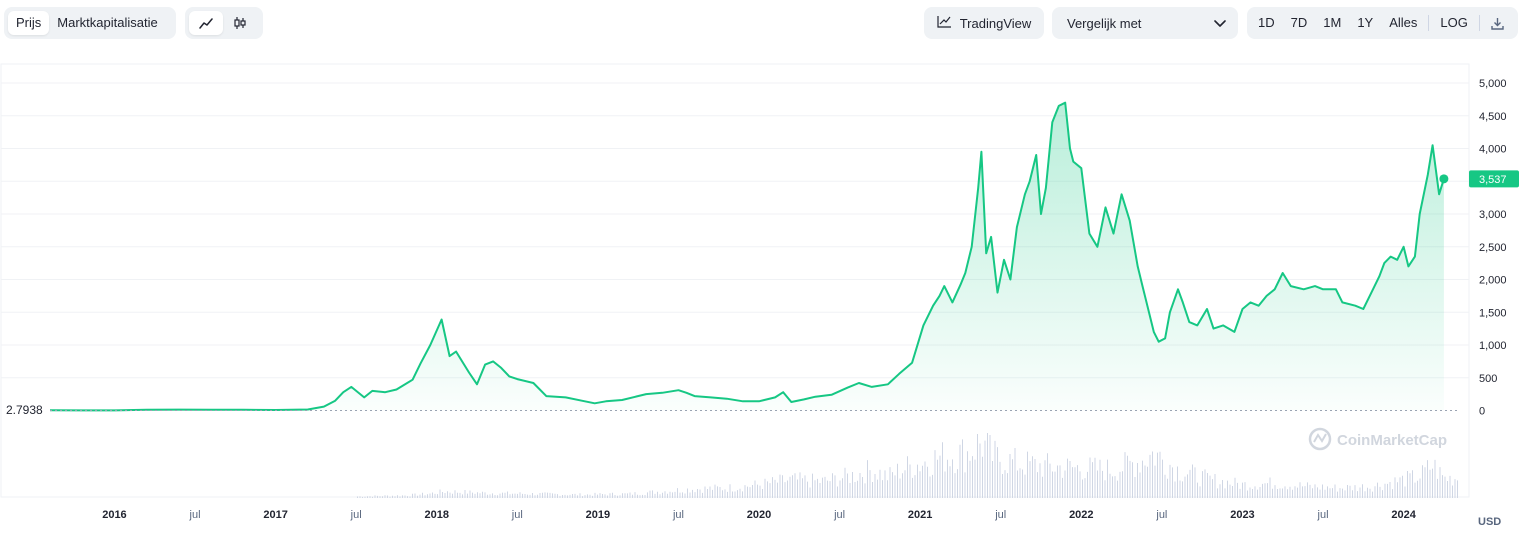 This screenshot has height=551, width=1520. Describe the element at coordinates (1392, 440) in the screenshot. I see `watermark-text: CoinMarketCap` at that location.